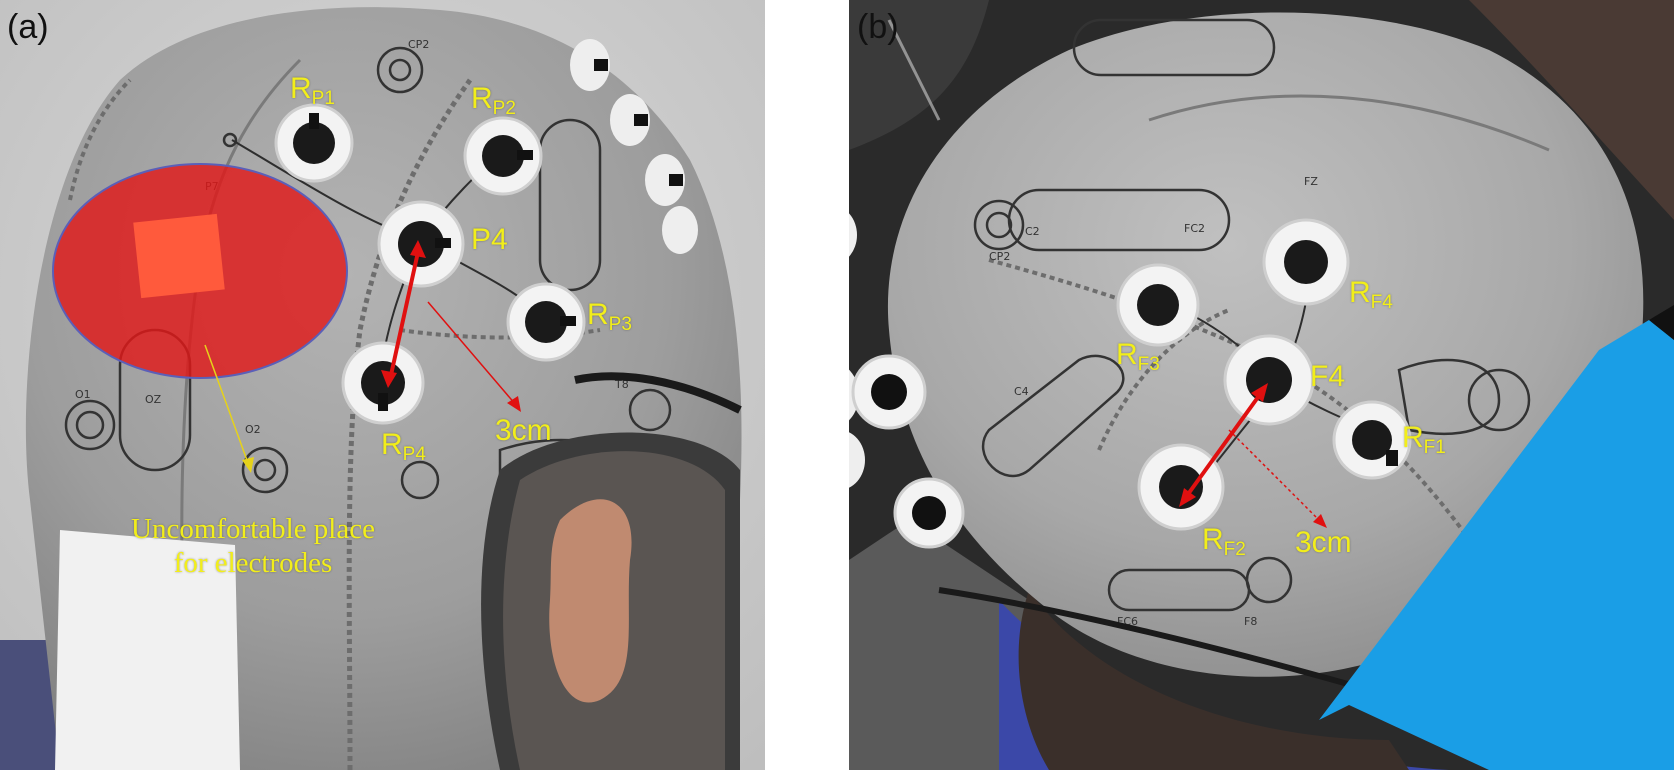  I want to click on electrode-f4, so click(1269, 380).